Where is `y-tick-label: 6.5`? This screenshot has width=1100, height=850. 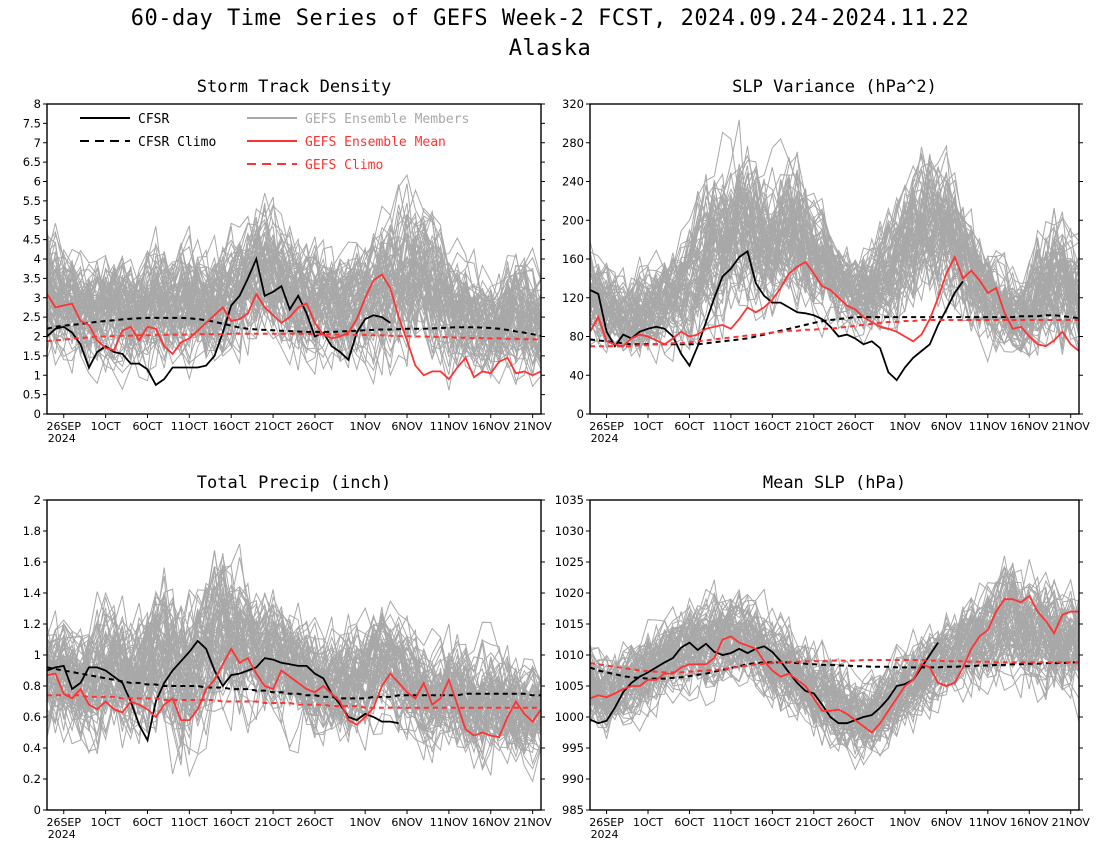 y-tick-label: 6.5 is located at coordinates (32, 162).